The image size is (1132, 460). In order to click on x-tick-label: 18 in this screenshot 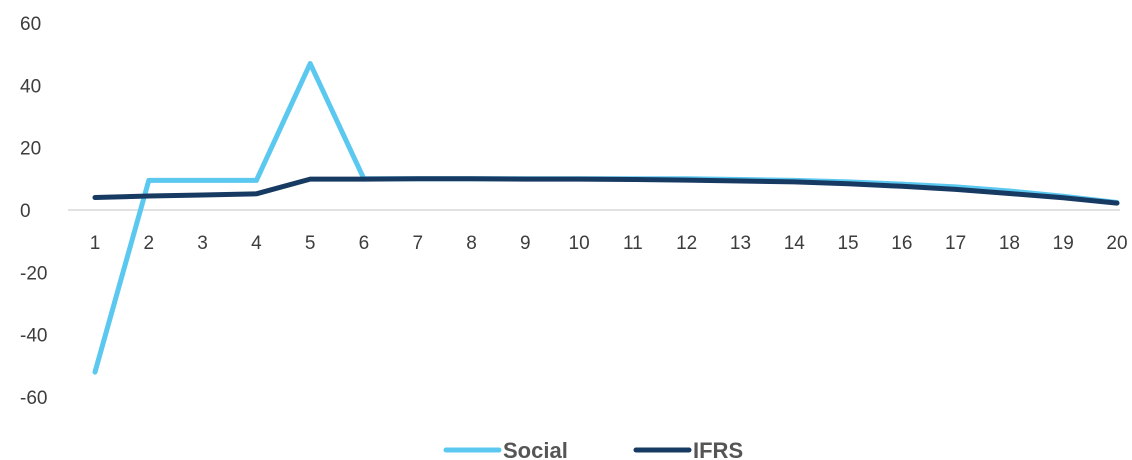, I will do `click(1009, 243)`.